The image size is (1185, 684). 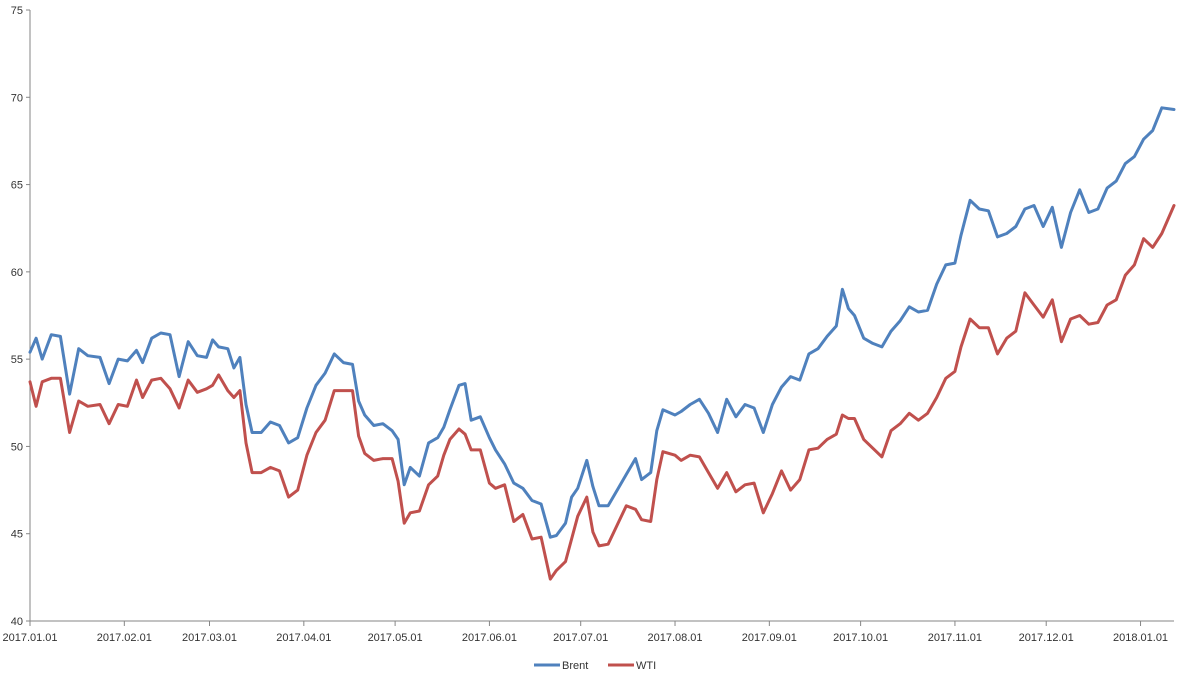 I want to click on y-tick-label: 65, so click(x=17, y=186).